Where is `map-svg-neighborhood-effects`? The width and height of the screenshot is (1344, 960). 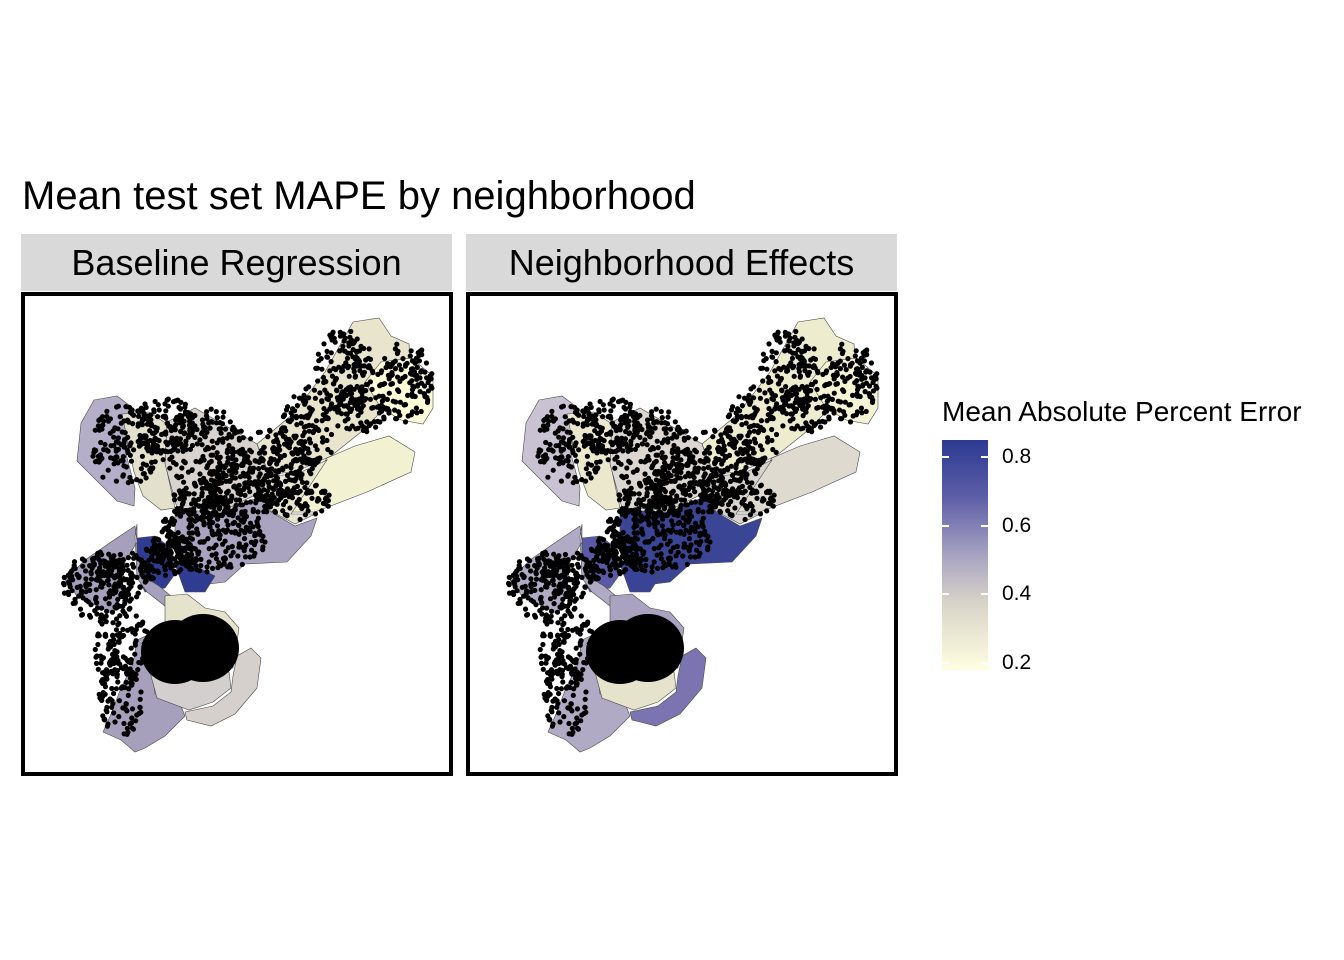 map-svg-neighborhood-effects is located at coordinates (692, 535).